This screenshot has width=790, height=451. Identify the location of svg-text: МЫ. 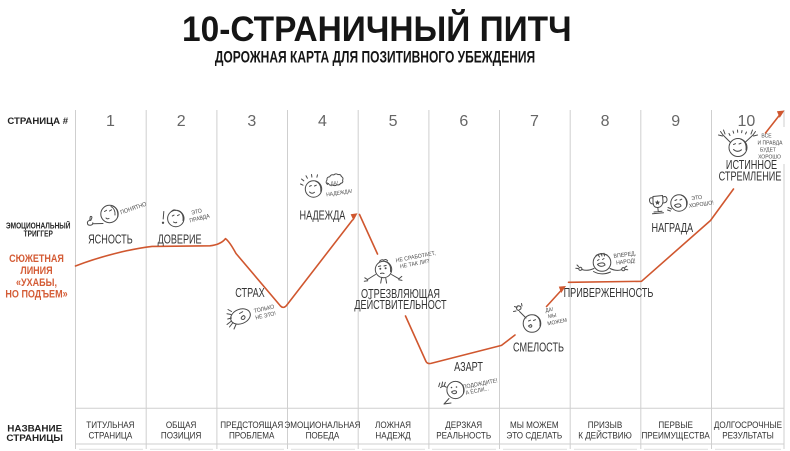
(553, 316).